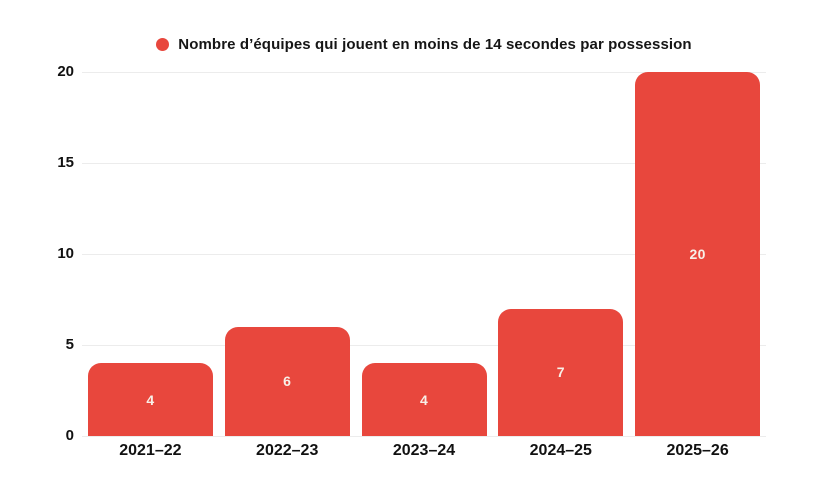 Image resolution: width=828 pixels, height=496 pixels. I want to click on y-axis: 0 5 10 15 20, so click(50, 253).